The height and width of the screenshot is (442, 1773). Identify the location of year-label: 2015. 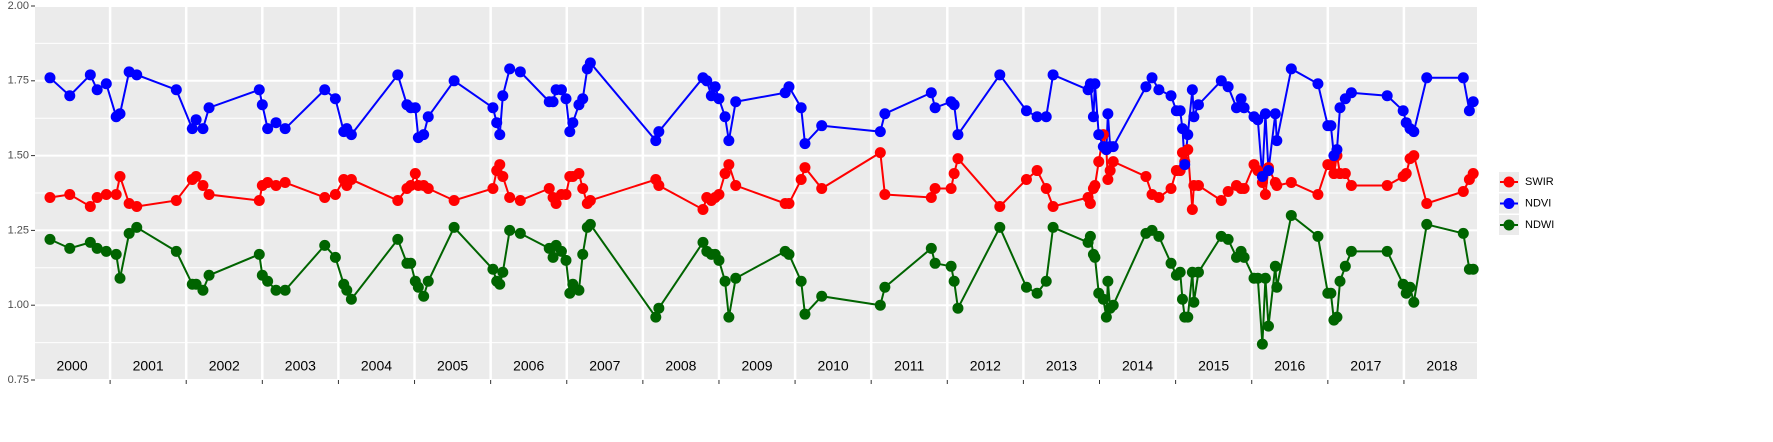
(1213, 366).